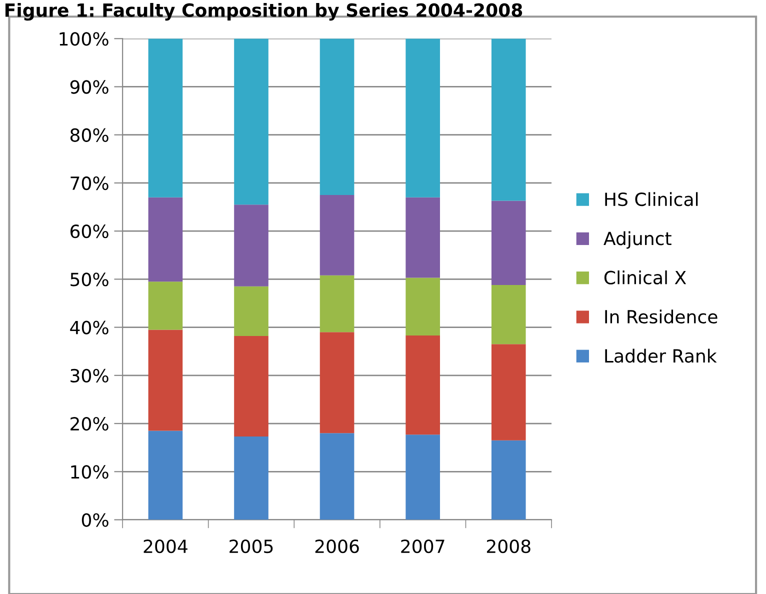 This screenshot has width=766, height=594. I want to click on y-tick-label: 0%, so click(95, 520).